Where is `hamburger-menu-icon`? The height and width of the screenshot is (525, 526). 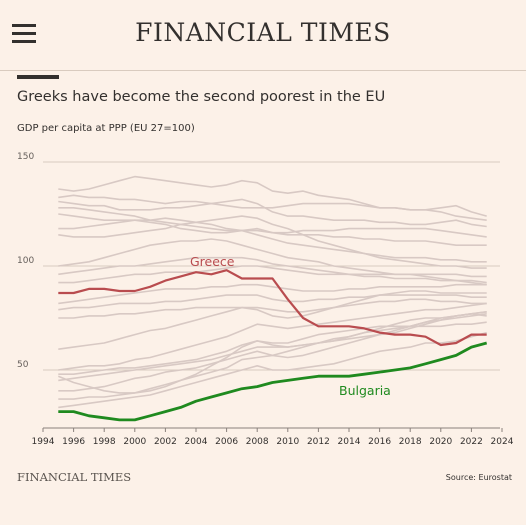
hamburger-menu-icon is located at coordinates (24, 35).